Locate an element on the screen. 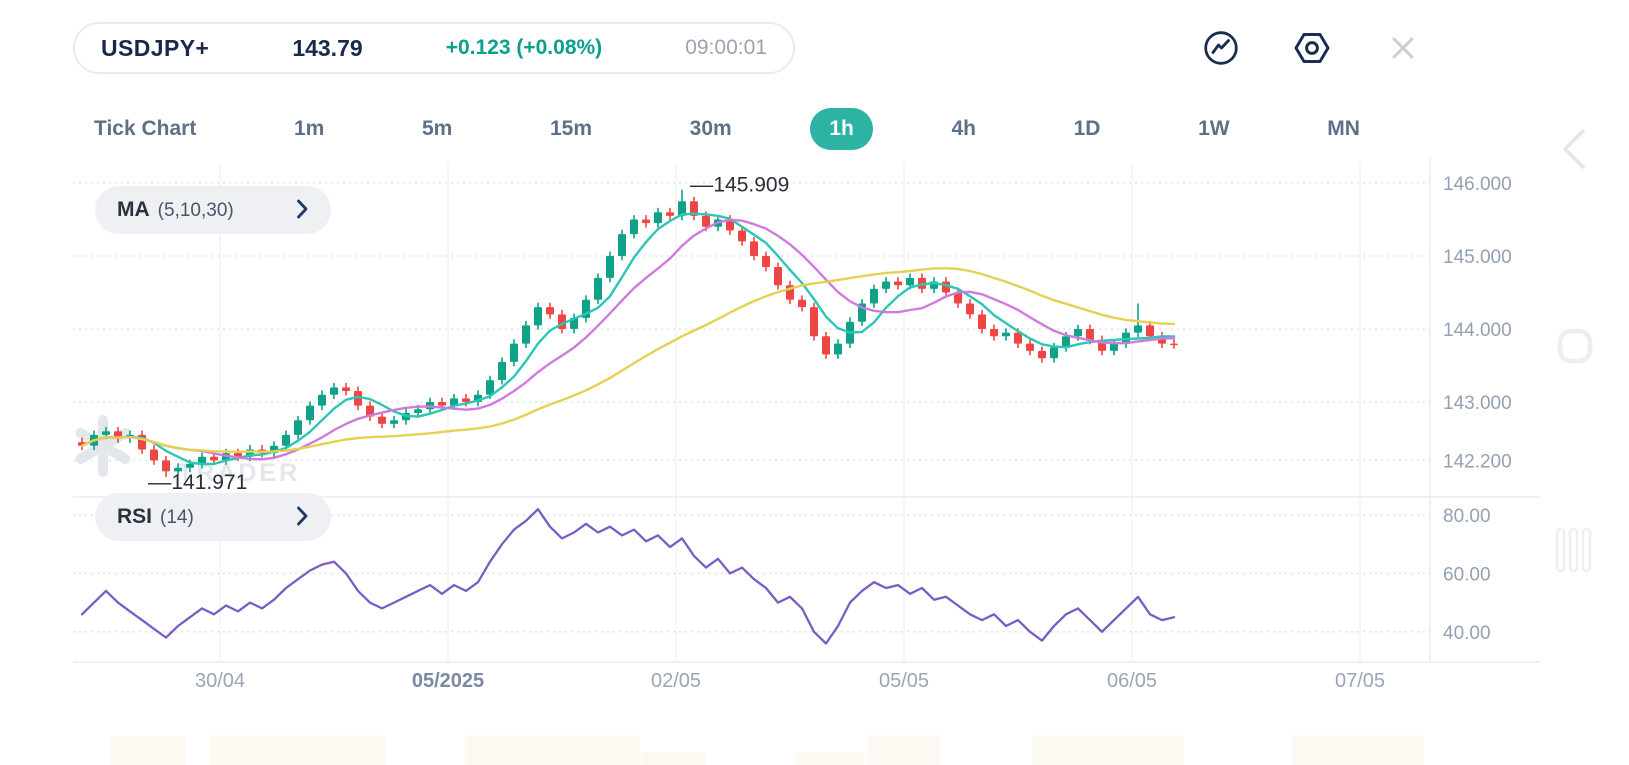 This screenshot has height=765, width=1629. vertical-bars-icon is located at coordinates (1574, 551).